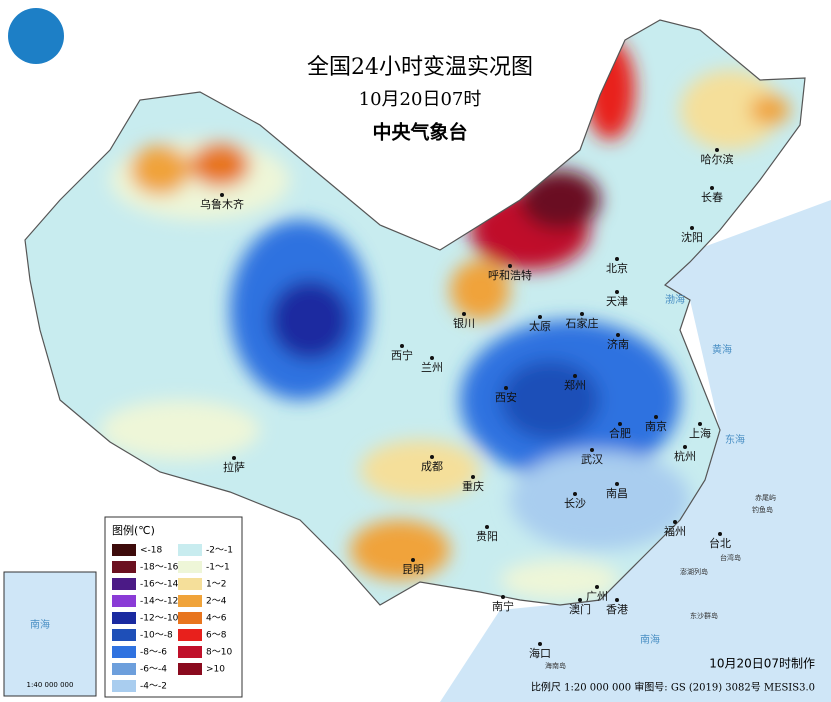  What do you see at coordinates (765, 497) in the screenshot?
I see `island-label: 赤尾屿` at bounding box center [765, 497].